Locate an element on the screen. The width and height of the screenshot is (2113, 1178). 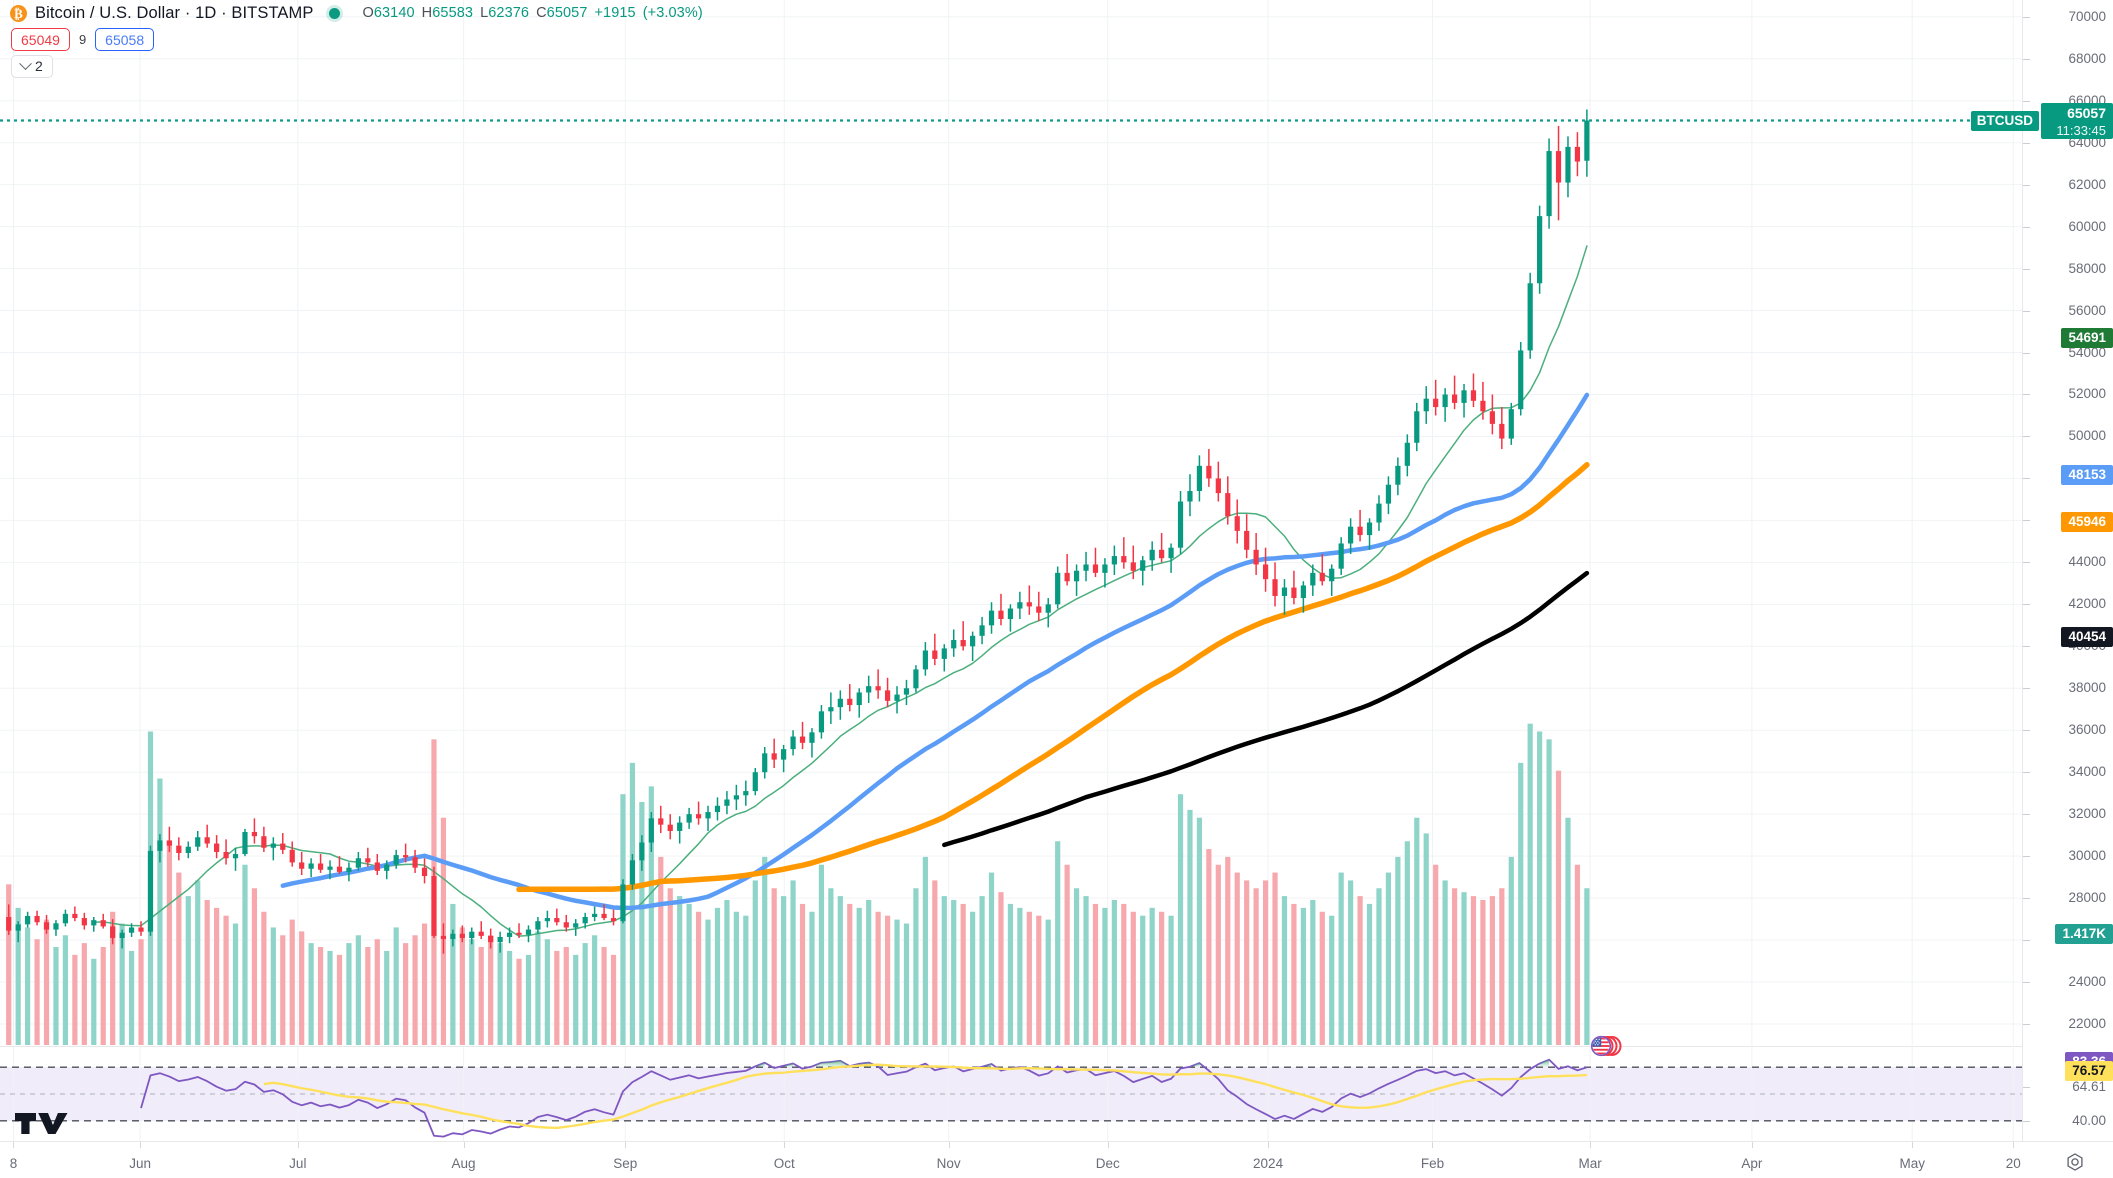
price-axis-tick: 70000 is located at coordinates (2068, 17).